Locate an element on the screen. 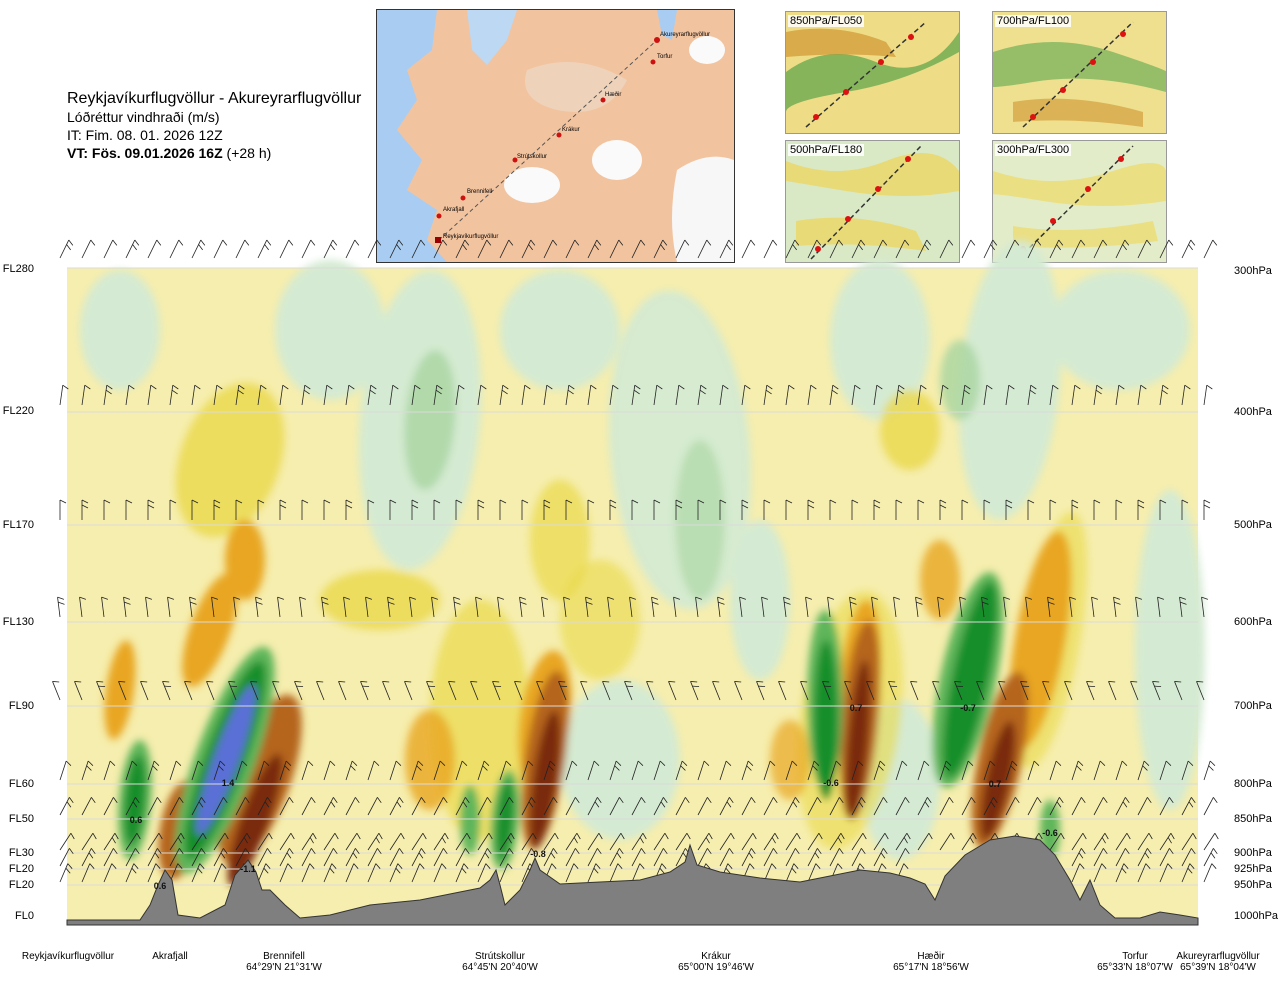 Image resolution: width=1280 pixels, height=981 pixels. location-akrafjall: Akrafjall is located at coordinates (170, 956).